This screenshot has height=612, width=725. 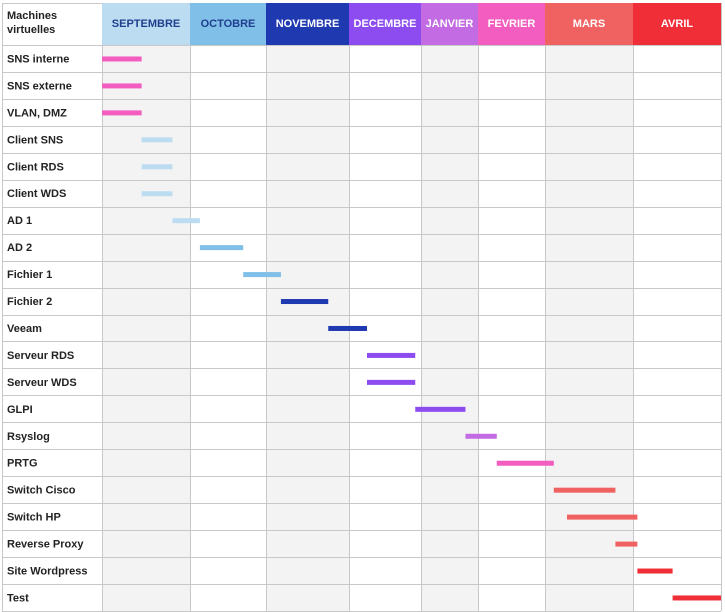 I want to click on month-header-mars, so click(x=589, y=24).